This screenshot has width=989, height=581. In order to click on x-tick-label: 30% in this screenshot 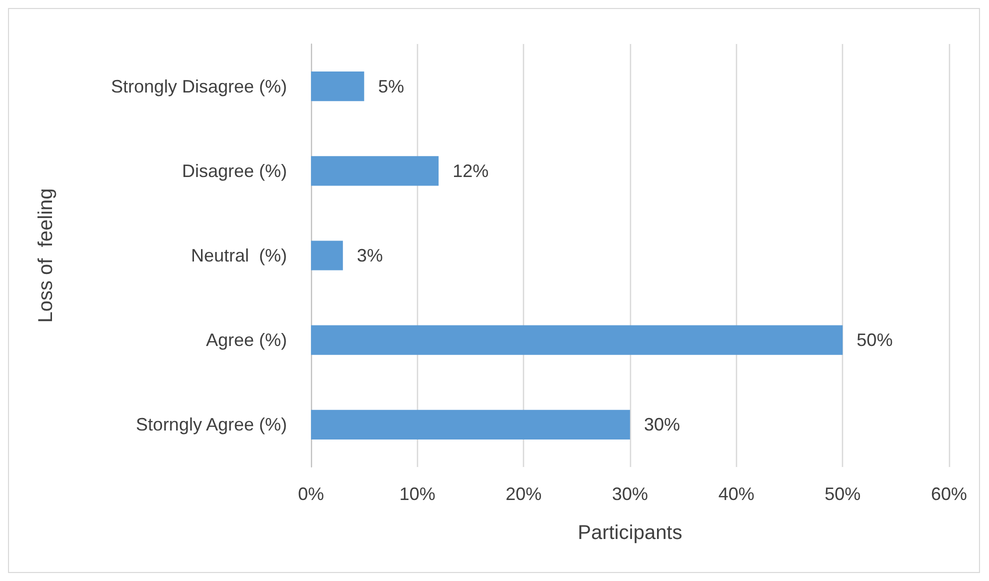, I will do `click(630, 494)`.